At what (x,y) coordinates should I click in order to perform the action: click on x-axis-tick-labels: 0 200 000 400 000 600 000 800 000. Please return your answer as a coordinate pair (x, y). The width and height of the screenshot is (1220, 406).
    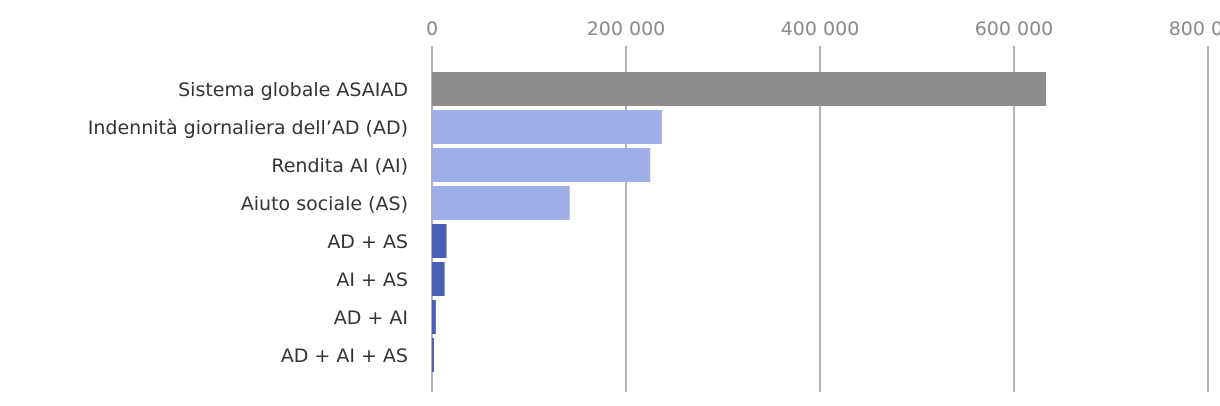
    Looking at the image, I should click on (823, 29).